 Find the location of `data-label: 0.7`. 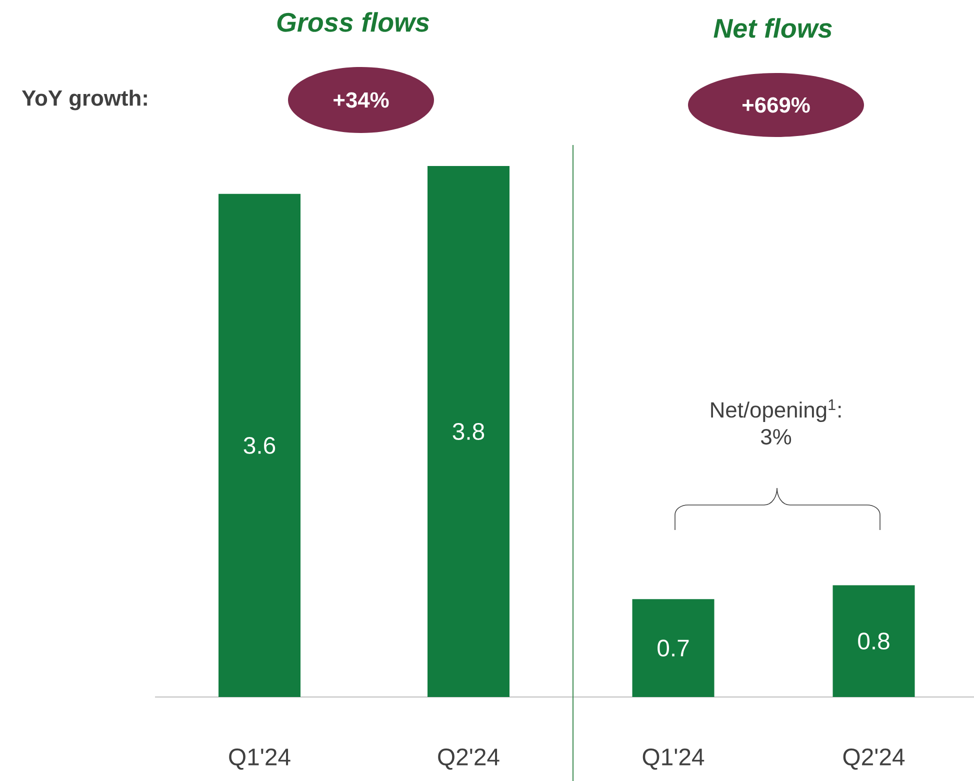

data-label: 0.7 is located at coordinates (673, 648).